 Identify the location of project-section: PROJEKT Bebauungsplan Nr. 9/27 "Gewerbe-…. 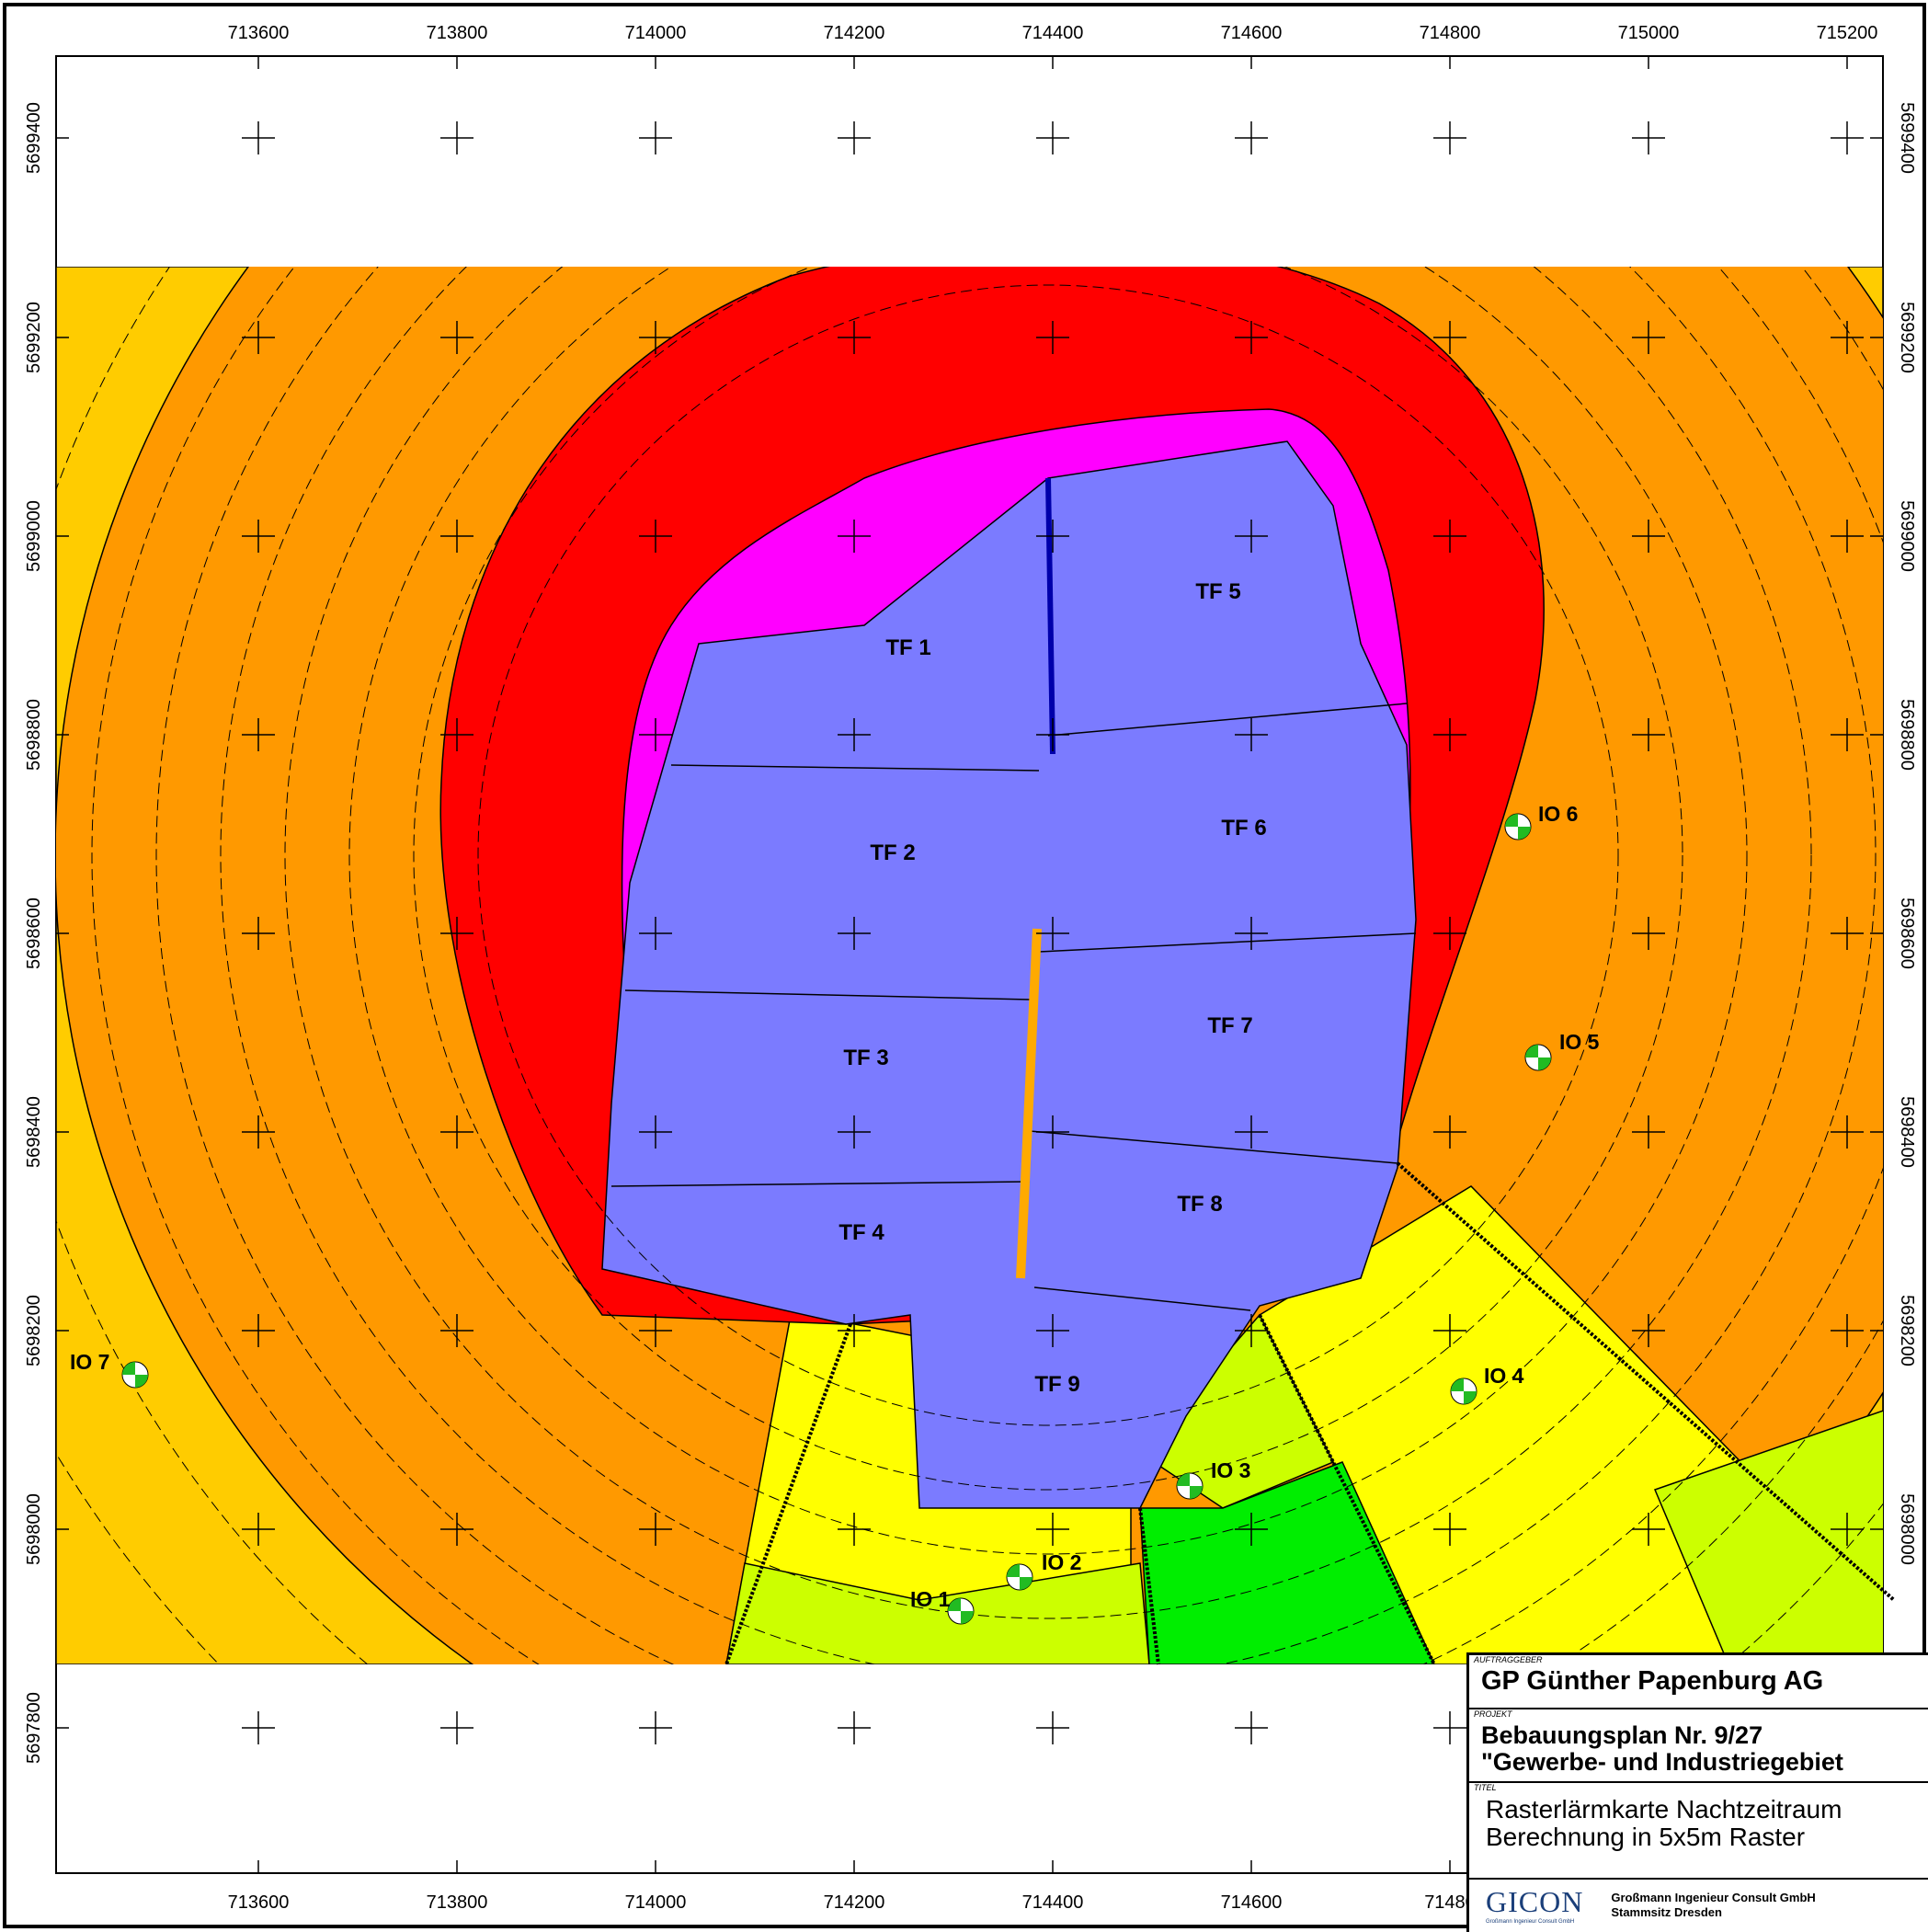
(1698, 1746).